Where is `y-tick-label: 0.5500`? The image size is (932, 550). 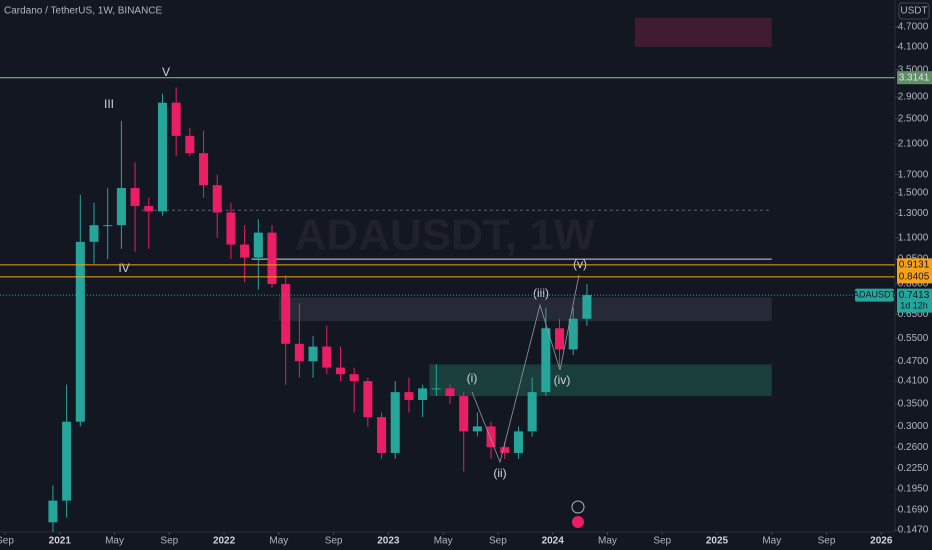 y-tick-label: 0.5500 is located at coordinates (913, 338).